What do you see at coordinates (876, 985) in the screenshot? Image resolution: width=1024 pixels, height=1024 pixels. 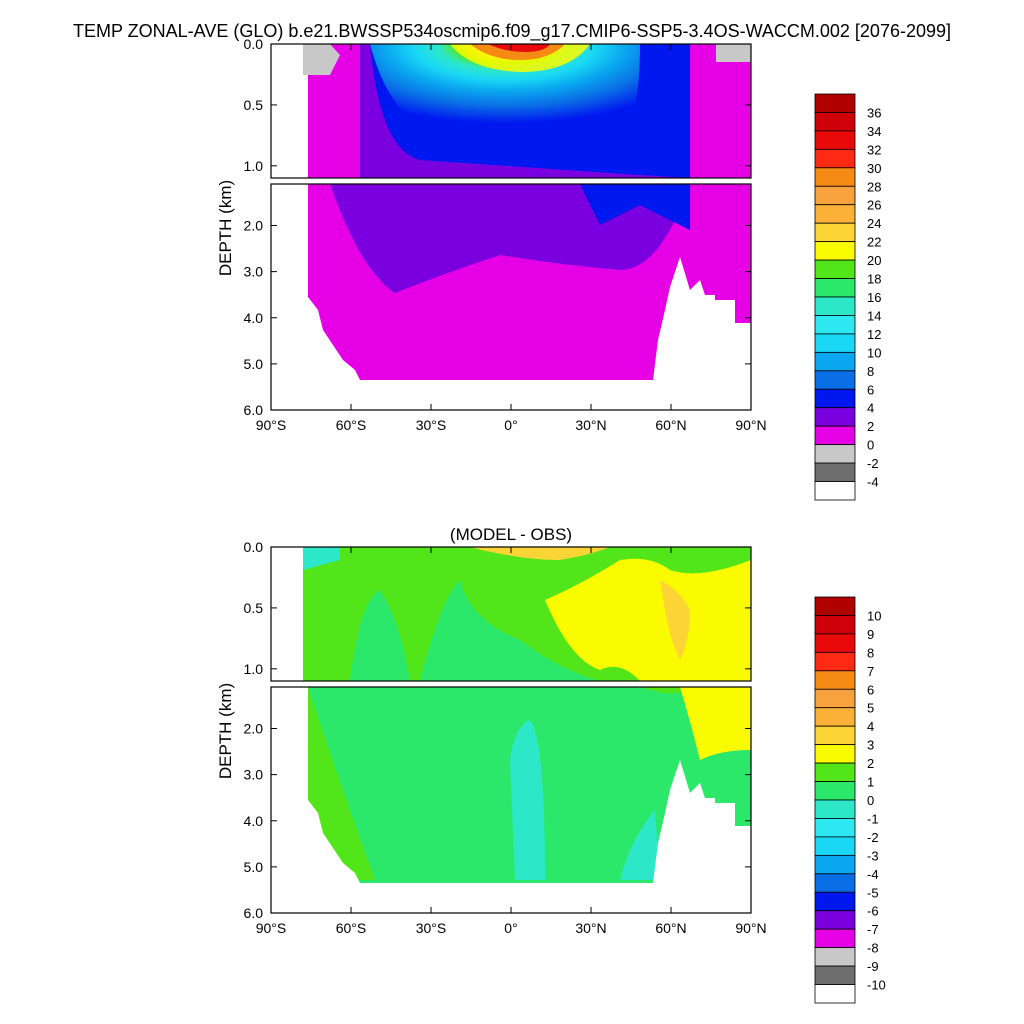 I see `colorbar-label: -10` at bounding box center [876, 985].